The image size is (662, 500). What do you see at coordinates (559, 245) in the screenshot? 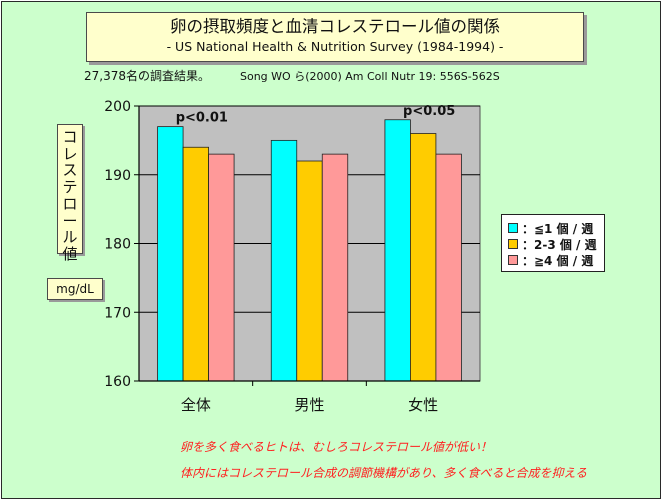
I see `legend-label-1: ：2-3 個 / 週` at bounding box center [559, 245].